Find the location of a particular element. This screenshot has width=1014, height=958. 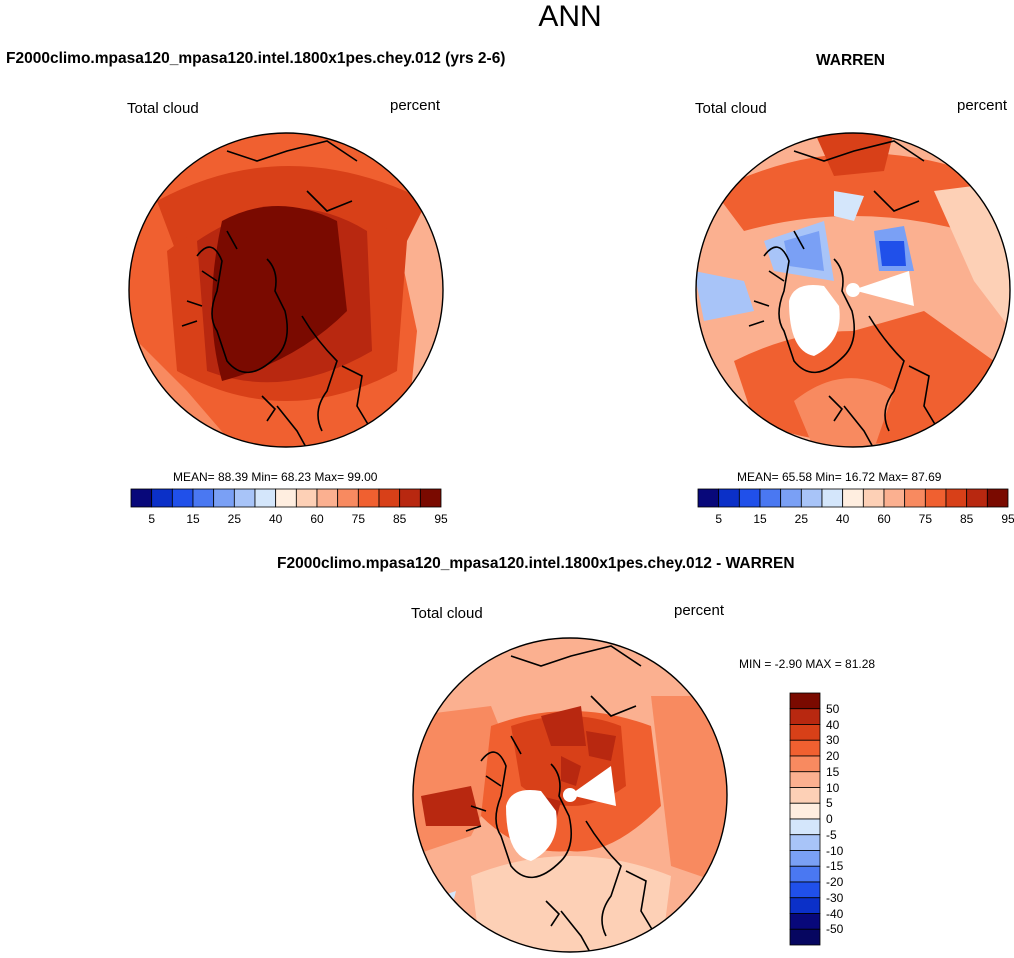

colorbar-tick-label: 0 is located at coordinates (829, 819).